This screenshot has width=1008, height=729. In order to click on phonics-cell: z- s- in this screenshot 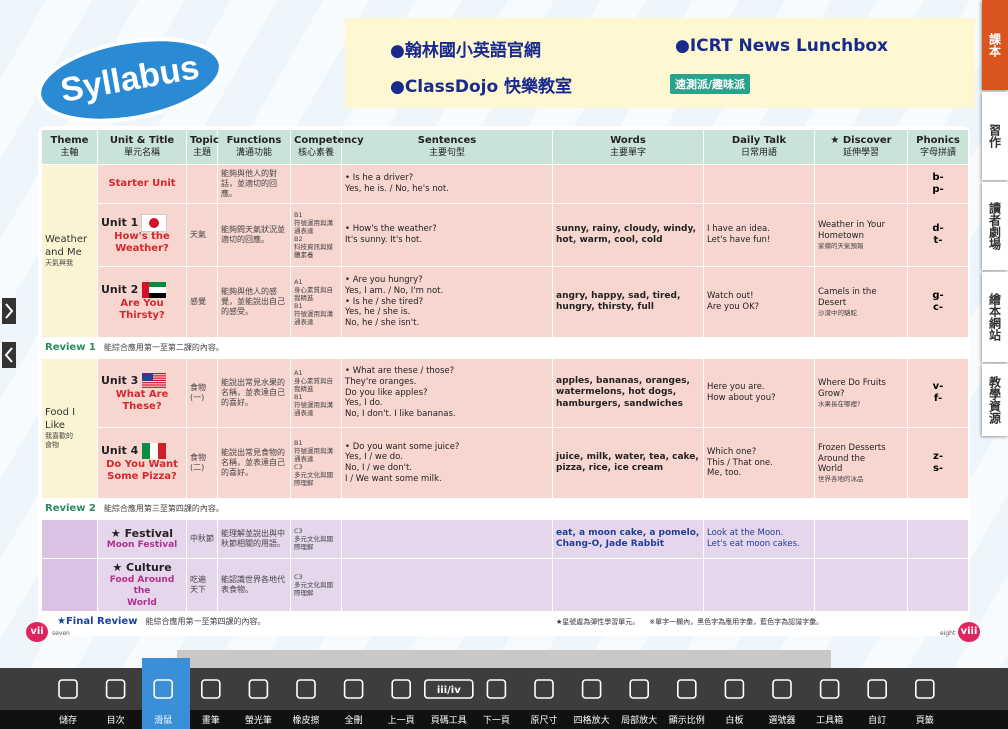, I will do `click(938, 463)`.